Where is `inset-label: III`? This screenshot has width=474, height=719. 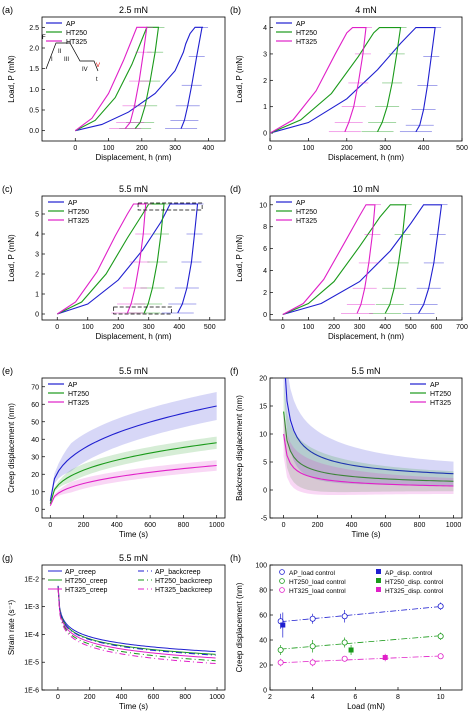 inset-label: III is located at coordinates (66, 60).